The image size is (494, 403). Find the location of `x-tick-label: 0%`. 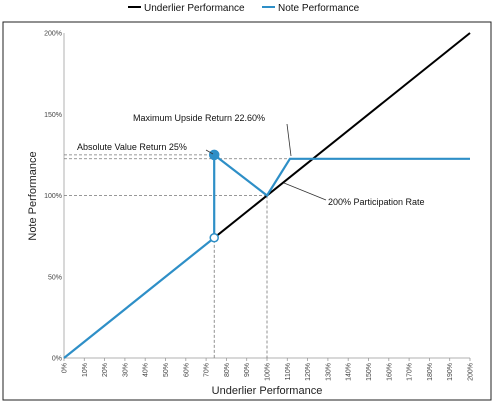

x-tick-label: 0% is located at coordinates (65, 368).